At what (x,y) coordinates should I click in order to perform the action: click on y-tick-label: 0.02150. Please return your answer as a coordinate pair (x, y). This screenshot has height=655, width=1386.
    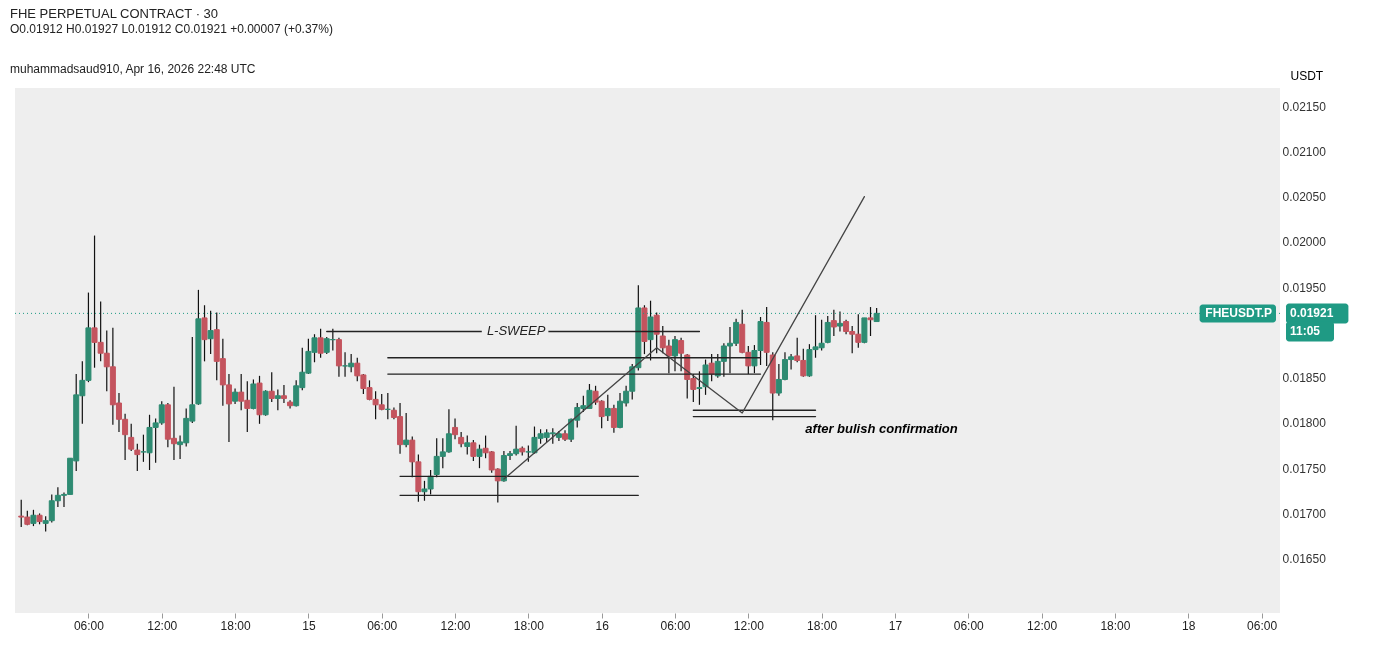
    Looking at the image, I should click on (1304, 106).